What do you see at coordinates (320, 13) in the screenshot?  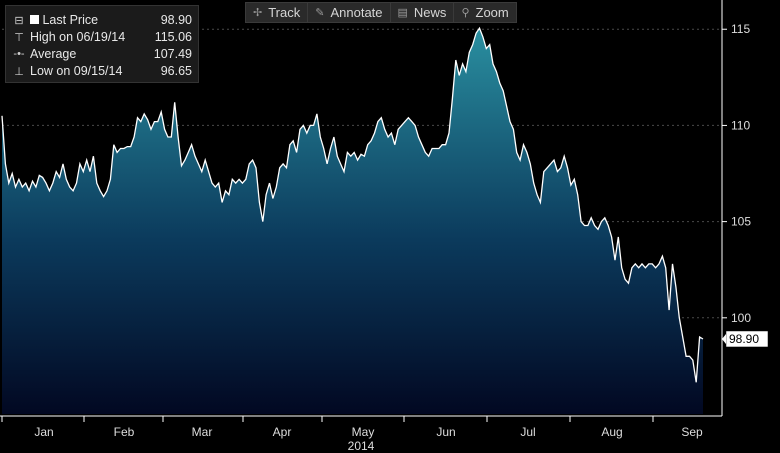 I see `pencil-icon: ✎` at bounding box center [320, 13].